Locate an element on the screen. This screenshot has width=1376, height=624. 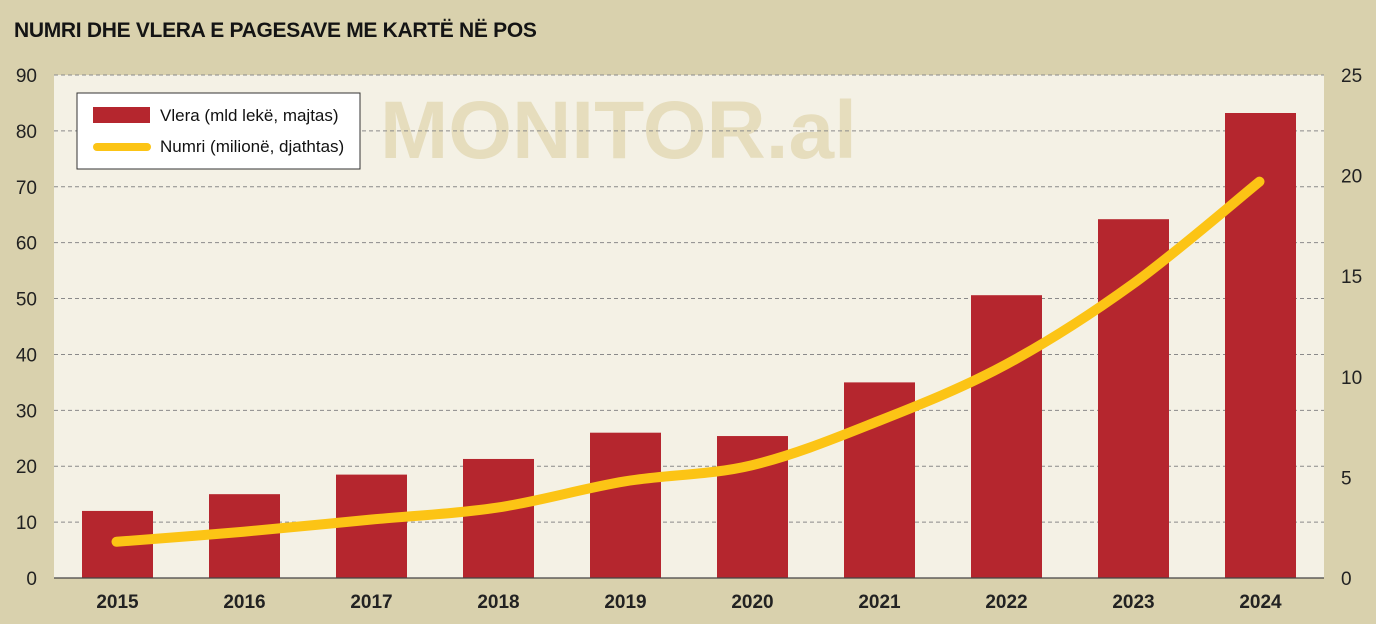
y-tick-right: 15 is located at coordinates (1351, 277).